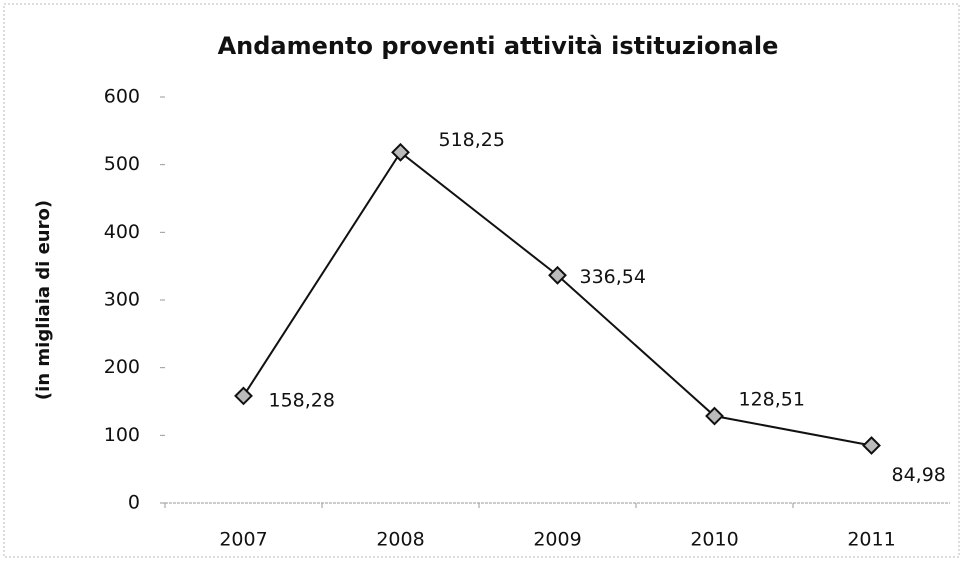  Describe the element at coordinates (400, 540) in the screenshot. I see `x-tick-label: 2008` at that location.